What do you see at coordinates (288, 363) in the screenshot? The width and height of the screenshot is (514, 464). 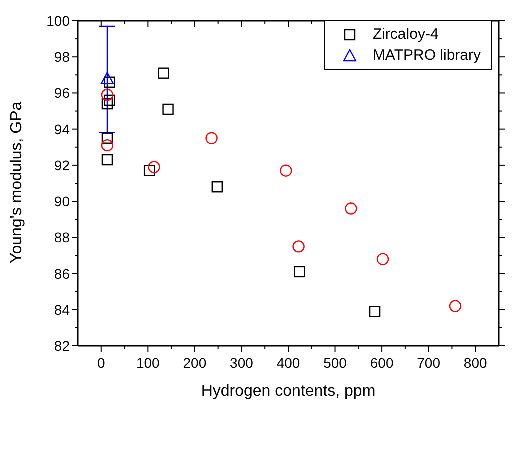 I see `x-tick-label: 400` at bounding box center [288, 363].